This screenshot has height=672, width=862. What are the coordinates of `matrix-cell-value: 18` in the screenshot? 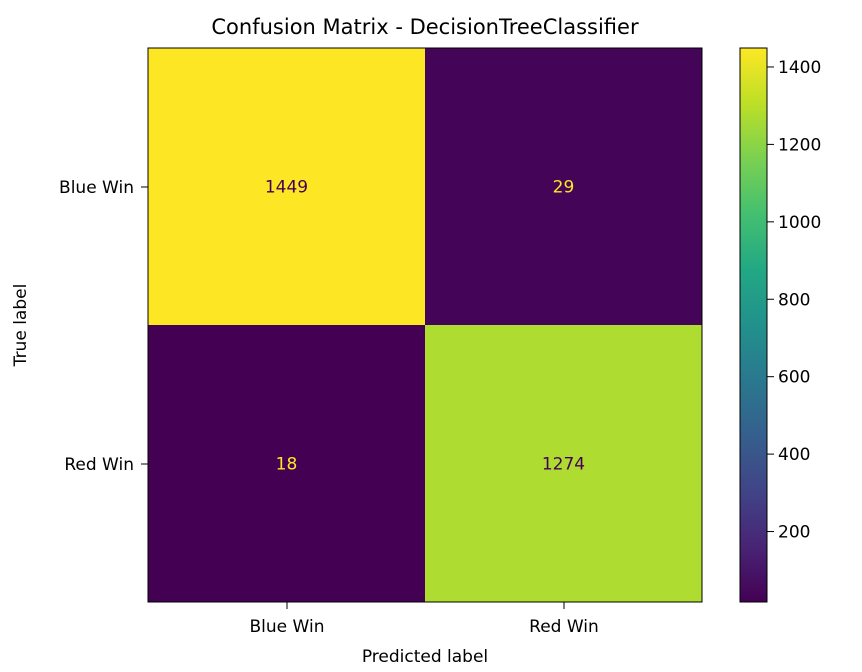 It's located at (287, 465).